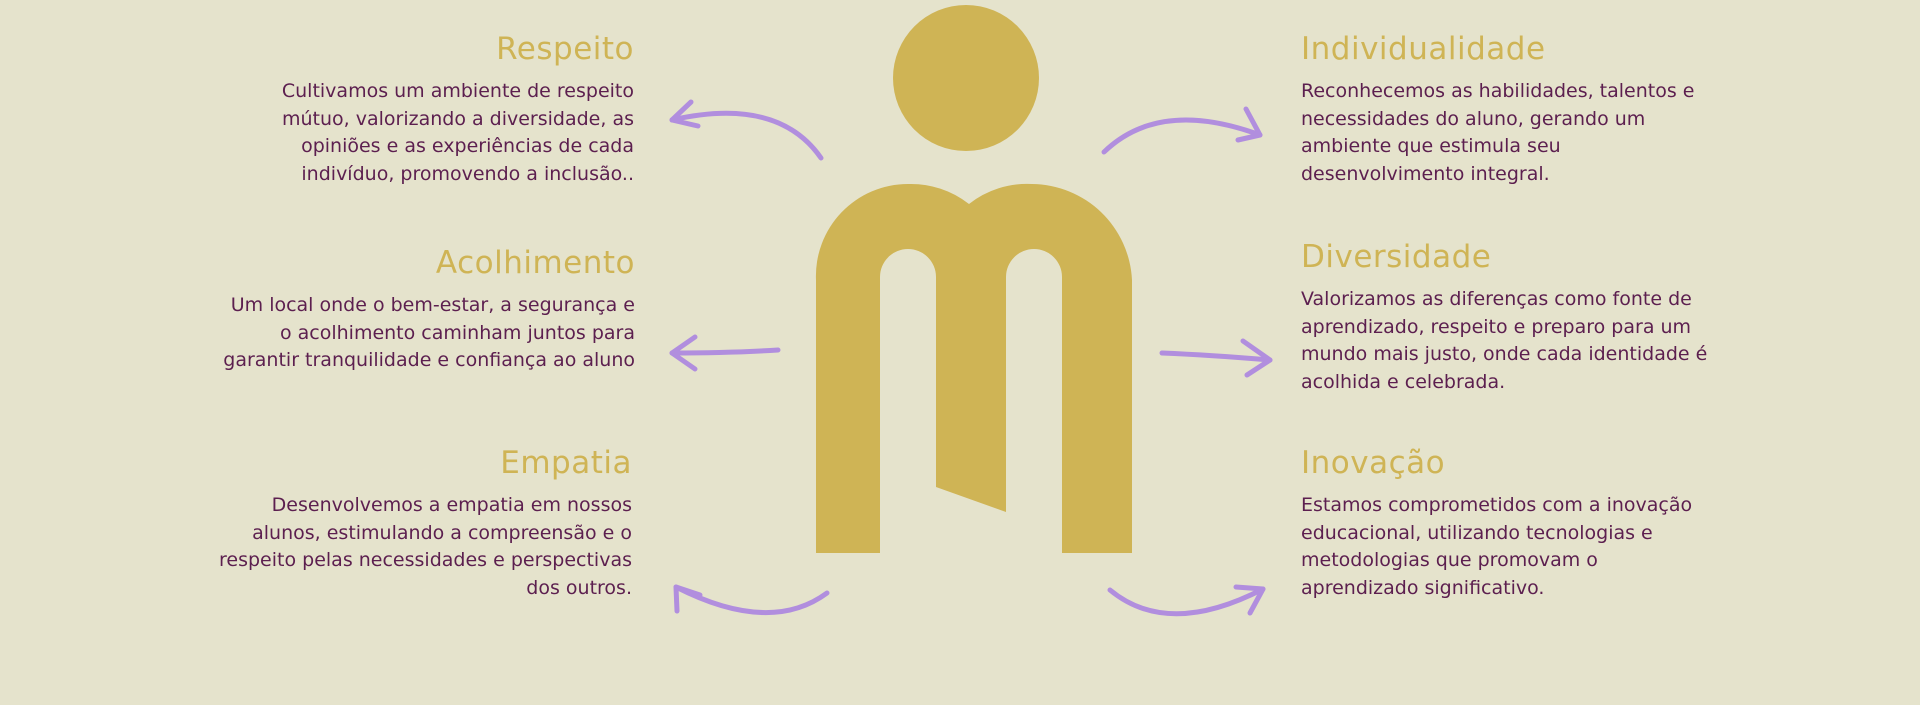  Describe the element at coordinates (1216, 358) in the screenshot. I see `arrow-right-icon` at that location.